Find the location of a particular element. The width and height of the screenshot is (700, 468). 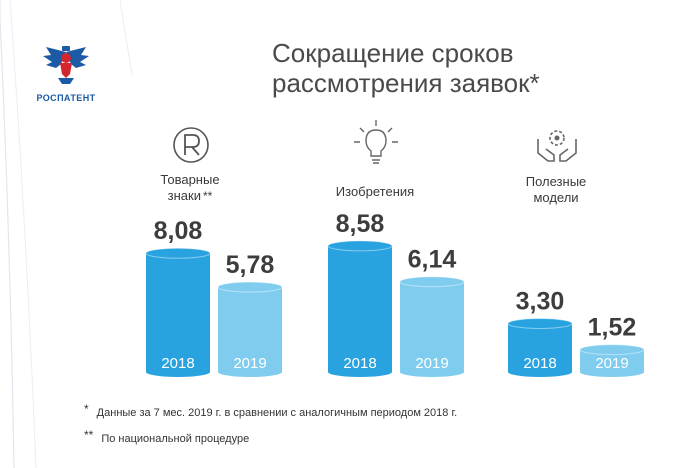

category-label-utility-models: Полезные модели is located at coordinates (556, 190).